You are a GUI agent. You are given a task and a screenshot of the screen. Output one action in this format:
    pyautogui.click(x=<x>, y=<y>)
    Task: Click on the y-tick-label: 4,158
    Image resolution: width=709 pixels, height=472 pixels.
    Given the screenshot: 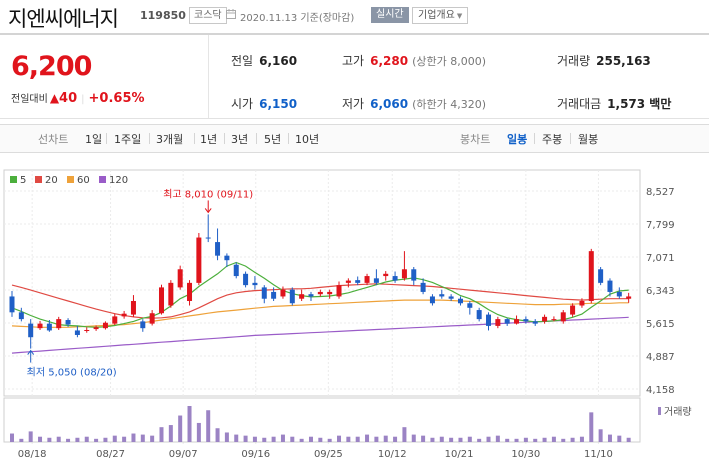 What is the action you would take?
    pyautogui.click(x=660, y=390)
    